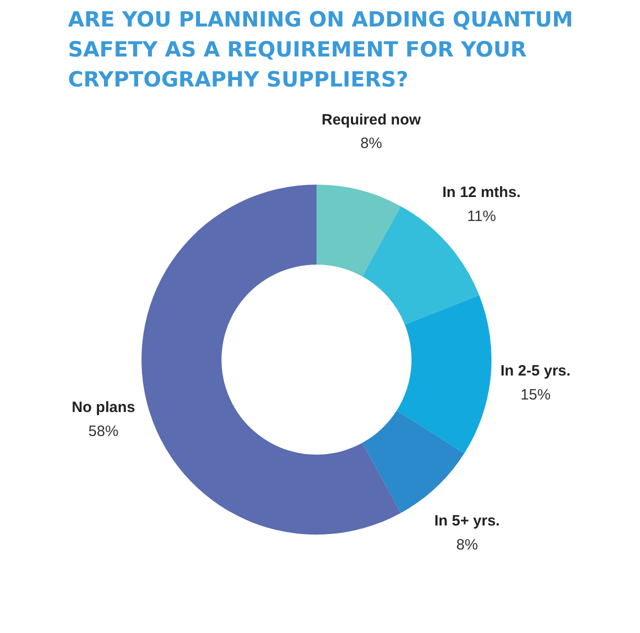 This screenshot has height=633, width=640. What do you see at coordinates (481, 216) in the screenshot?
I see `data-label: 11%` at bounding box center [481, 216].